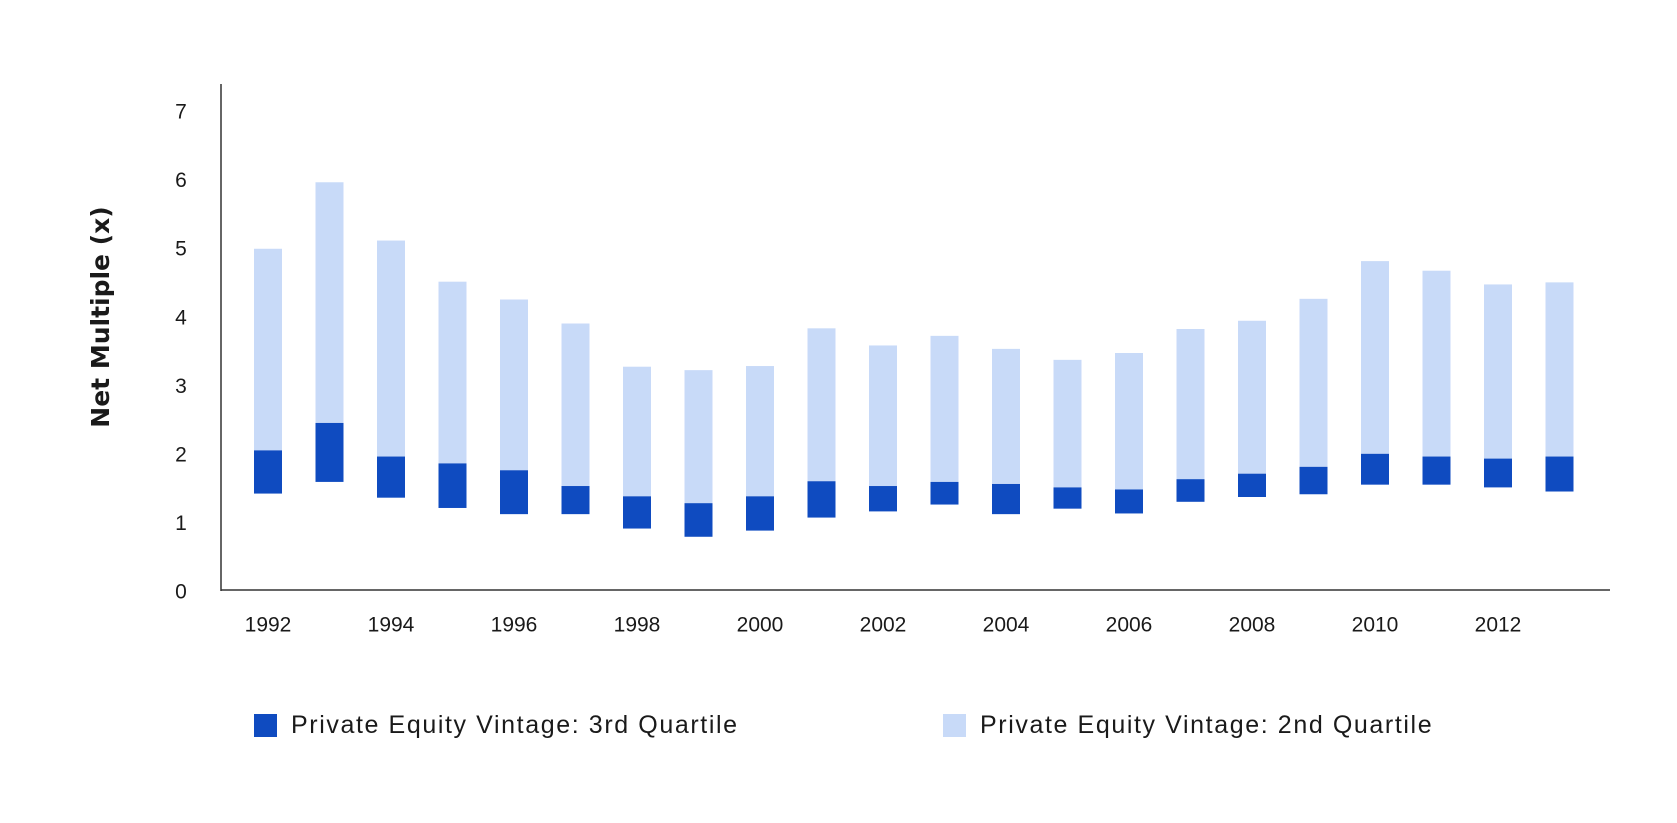  Describe the element at coordinates (181, 523) in the screenshot. I see `y-tick-label: 1` at that location.